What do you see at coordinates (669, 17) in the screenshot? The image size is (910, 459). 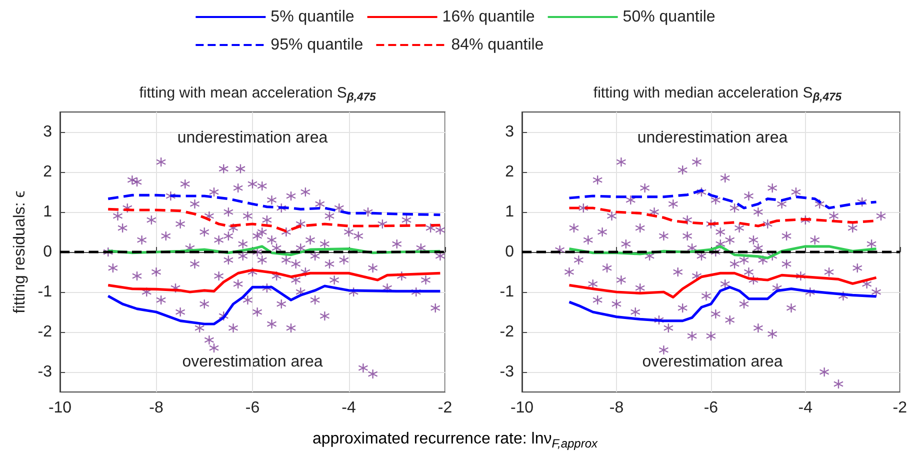 I see `legend-label: 50% quantile` at bounding box center [669, 17].